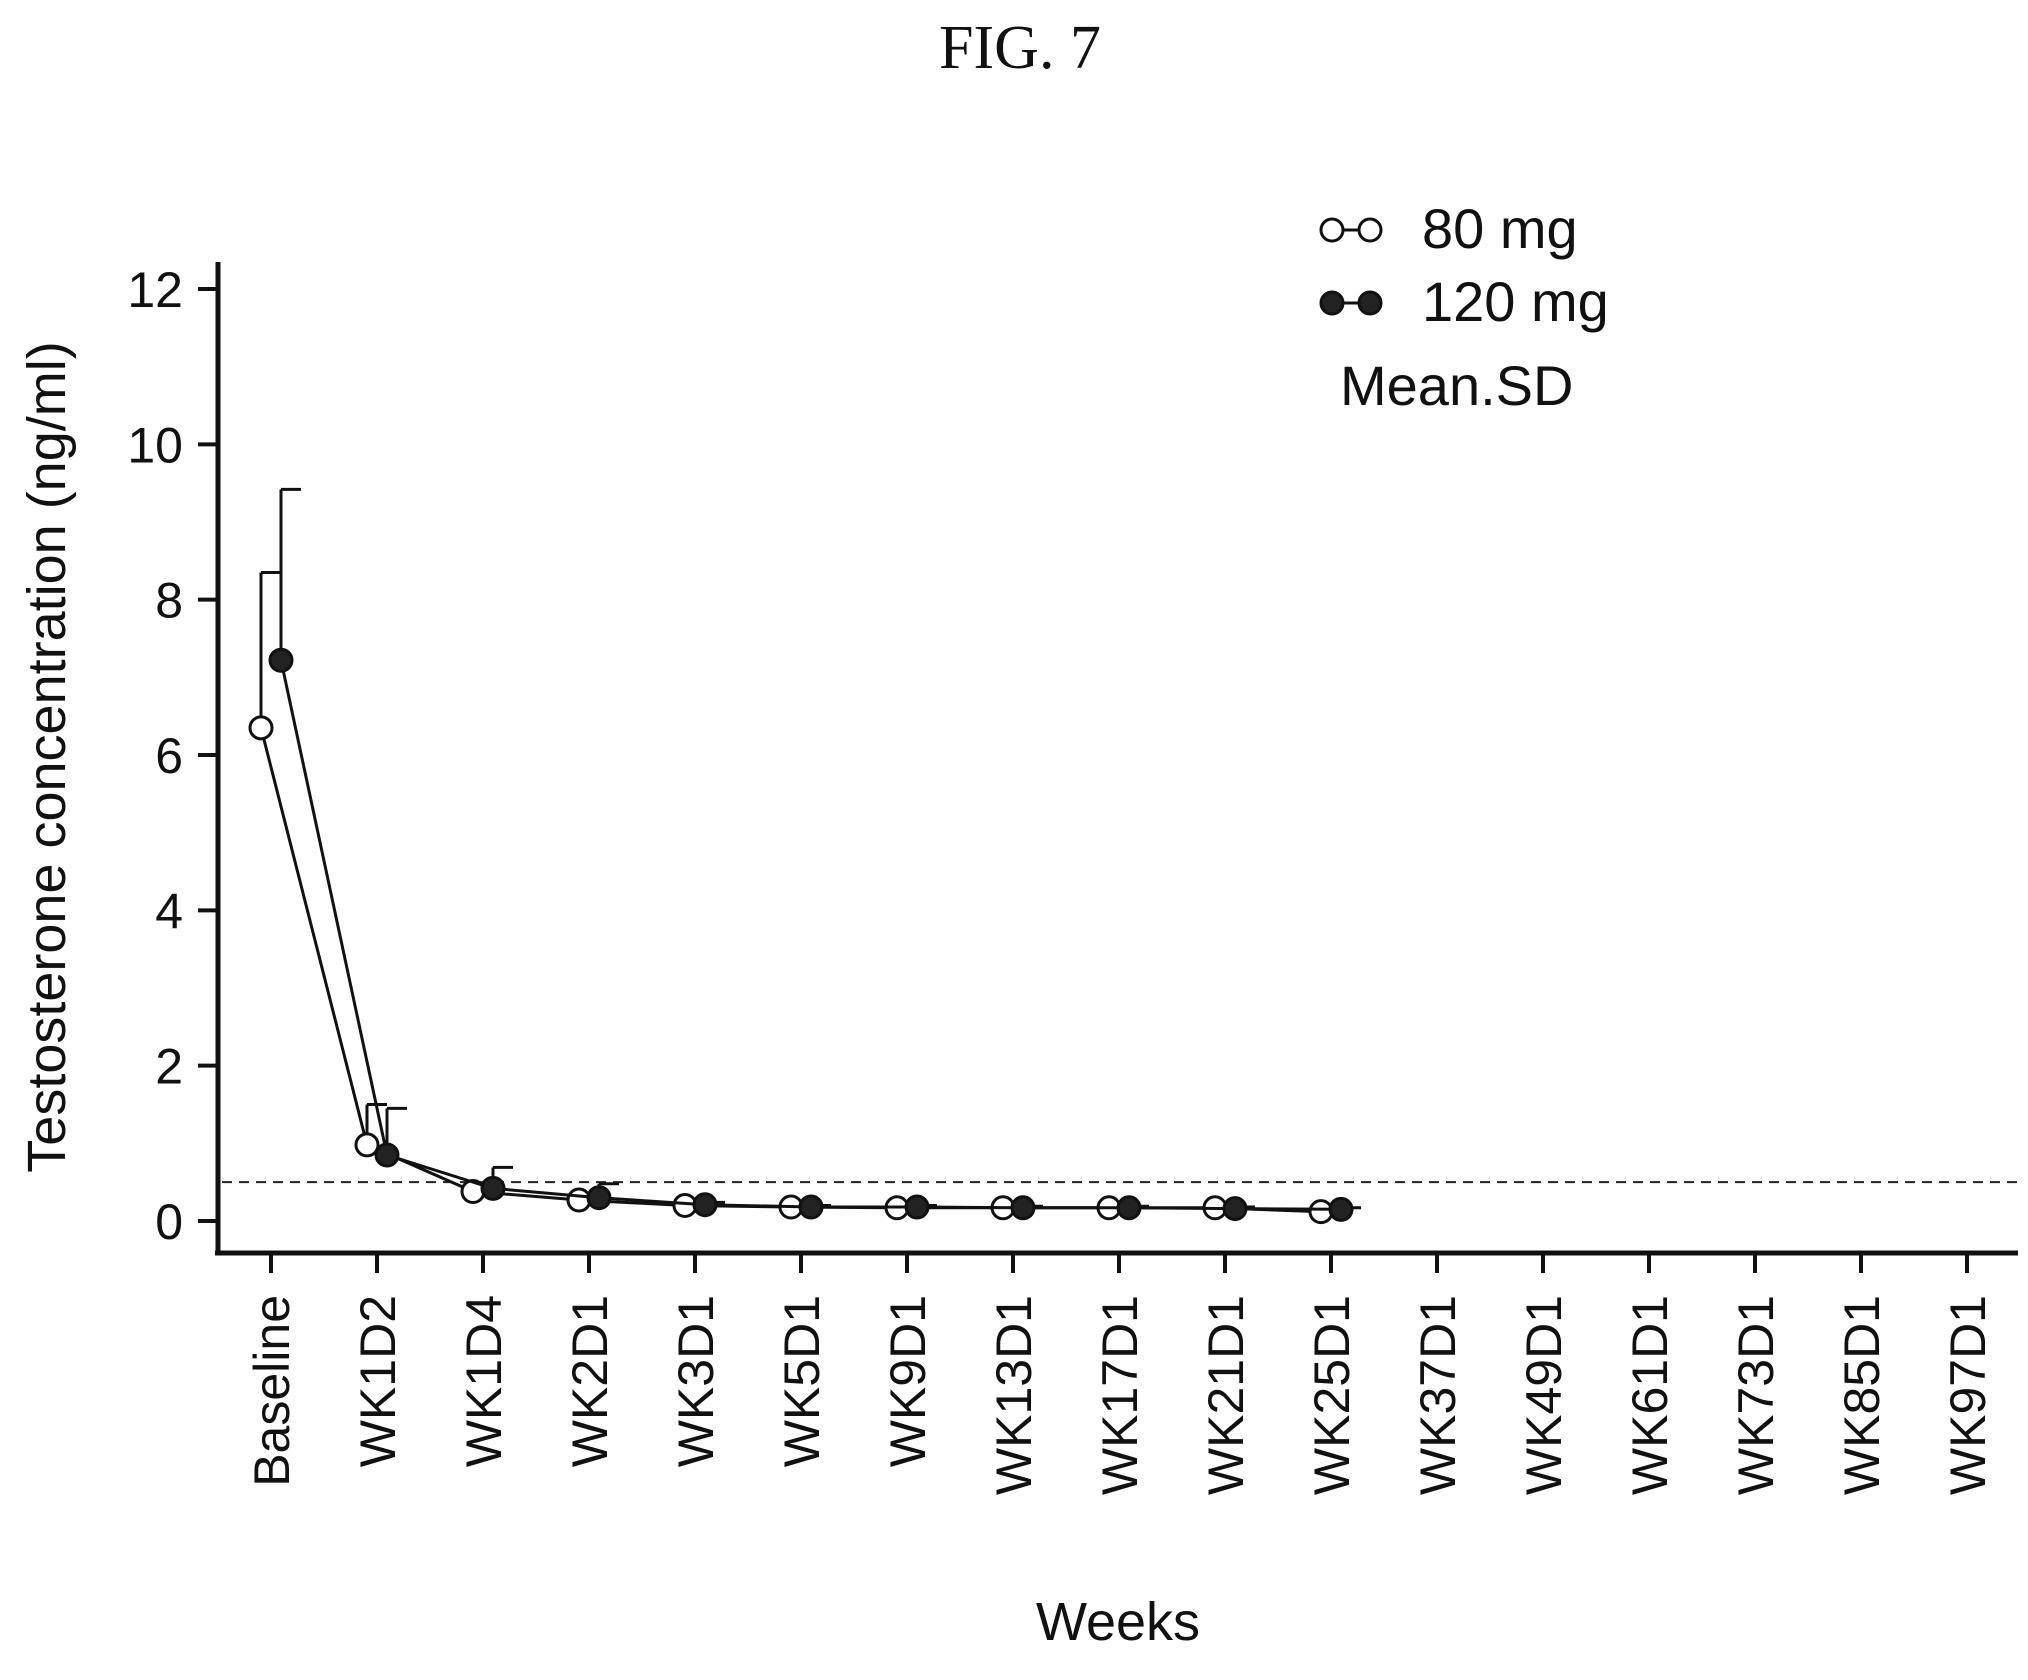 Image resolution: width=2028 pixels, height=1680 pixels. Describe the element at coordinates (1332, 1395) in the screenshot. I see `x-tick-label: WK25D1` at that location.